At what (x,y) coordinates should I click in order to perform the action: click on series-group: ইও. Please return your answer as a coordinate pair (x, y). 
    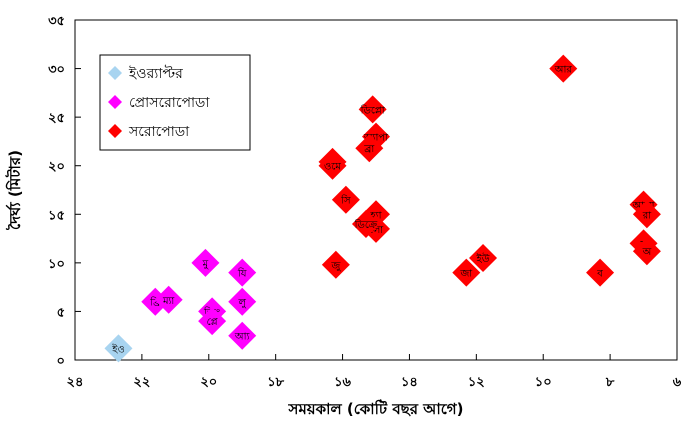
    Looking at the image, I should click on (118, 348).